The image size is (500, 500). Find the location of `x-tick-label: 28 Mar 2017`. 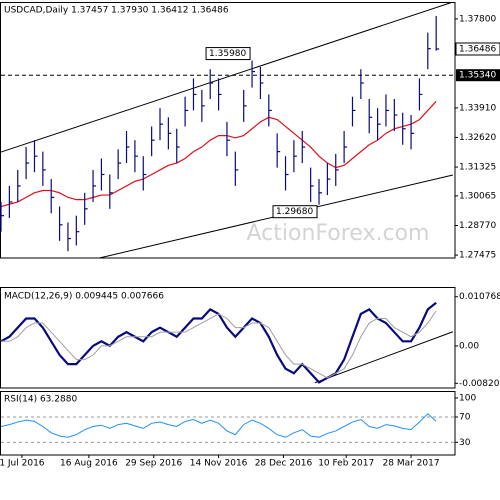

x-tick-label: 28 Mar 2017 is located at coordinates (411, 464).